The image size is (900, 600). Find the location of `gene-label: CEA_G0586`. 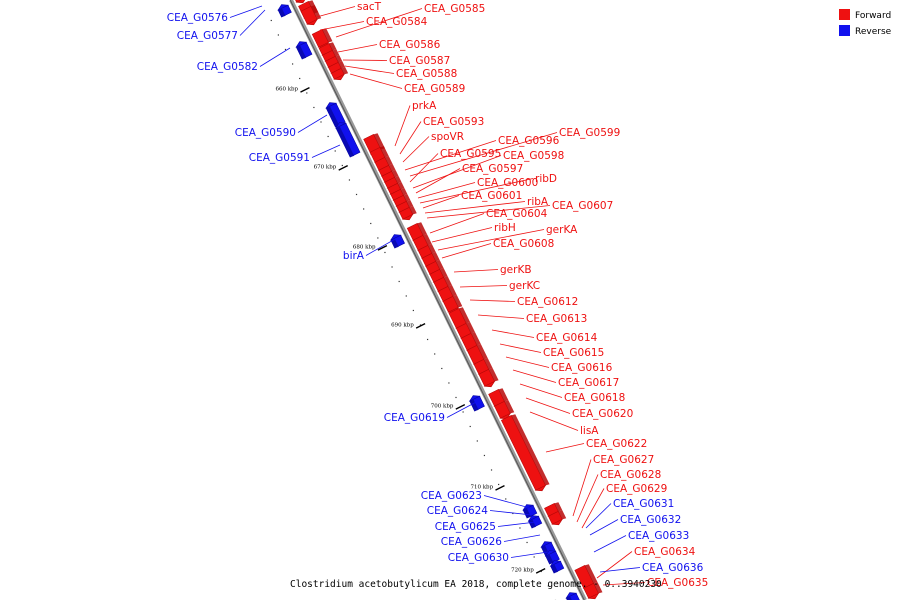

gene-label: CEA_G0586 is located at coordinates (410, 45).